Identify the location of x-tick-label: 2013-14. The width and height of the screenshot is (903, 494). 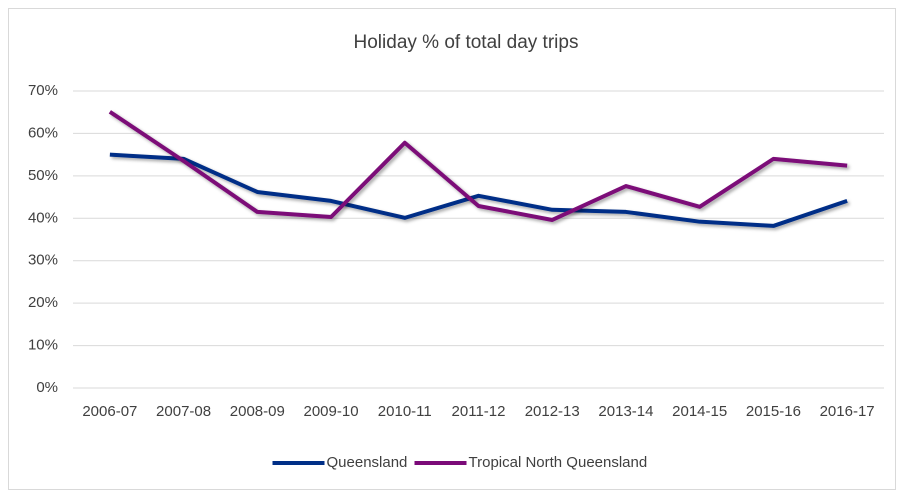
(625, 411).